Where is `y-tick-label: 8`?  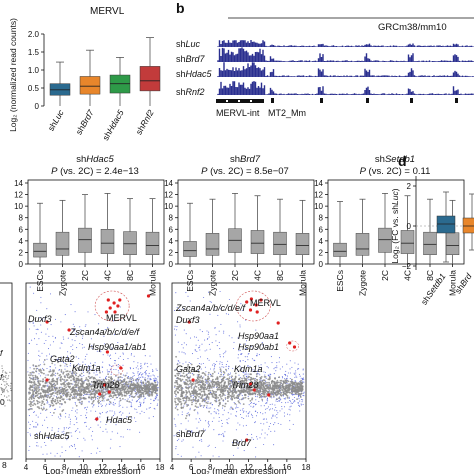 y-tick-label: 8 is located at coordinates (21, 218).